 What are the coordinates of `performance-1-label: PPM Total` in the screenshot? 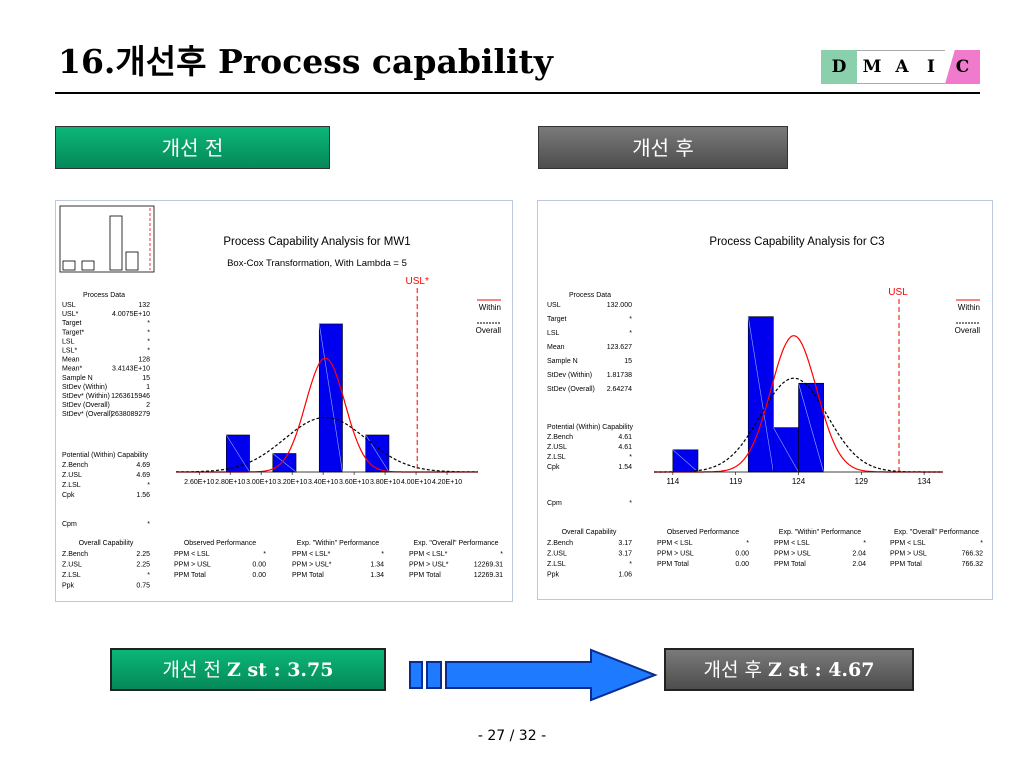 It's located at (790, 564).